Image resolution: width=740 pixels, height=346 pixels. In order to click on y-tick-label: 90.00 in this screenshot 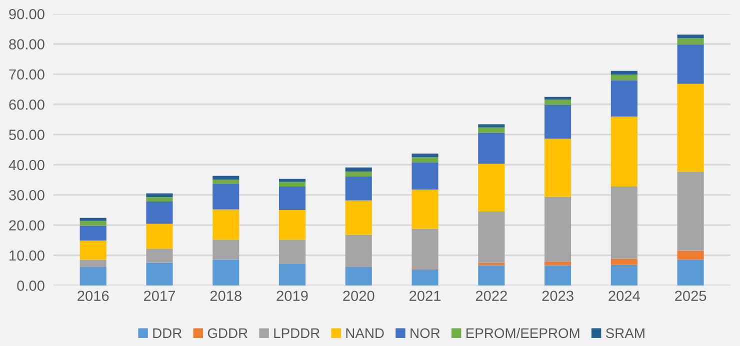, I will do `click(26, 14)`.